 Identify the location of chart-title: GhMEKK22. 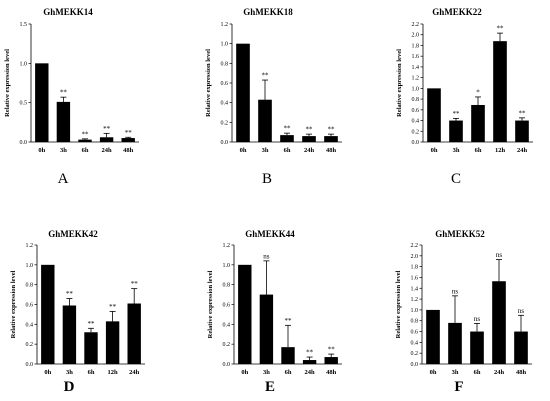
(457, 12).